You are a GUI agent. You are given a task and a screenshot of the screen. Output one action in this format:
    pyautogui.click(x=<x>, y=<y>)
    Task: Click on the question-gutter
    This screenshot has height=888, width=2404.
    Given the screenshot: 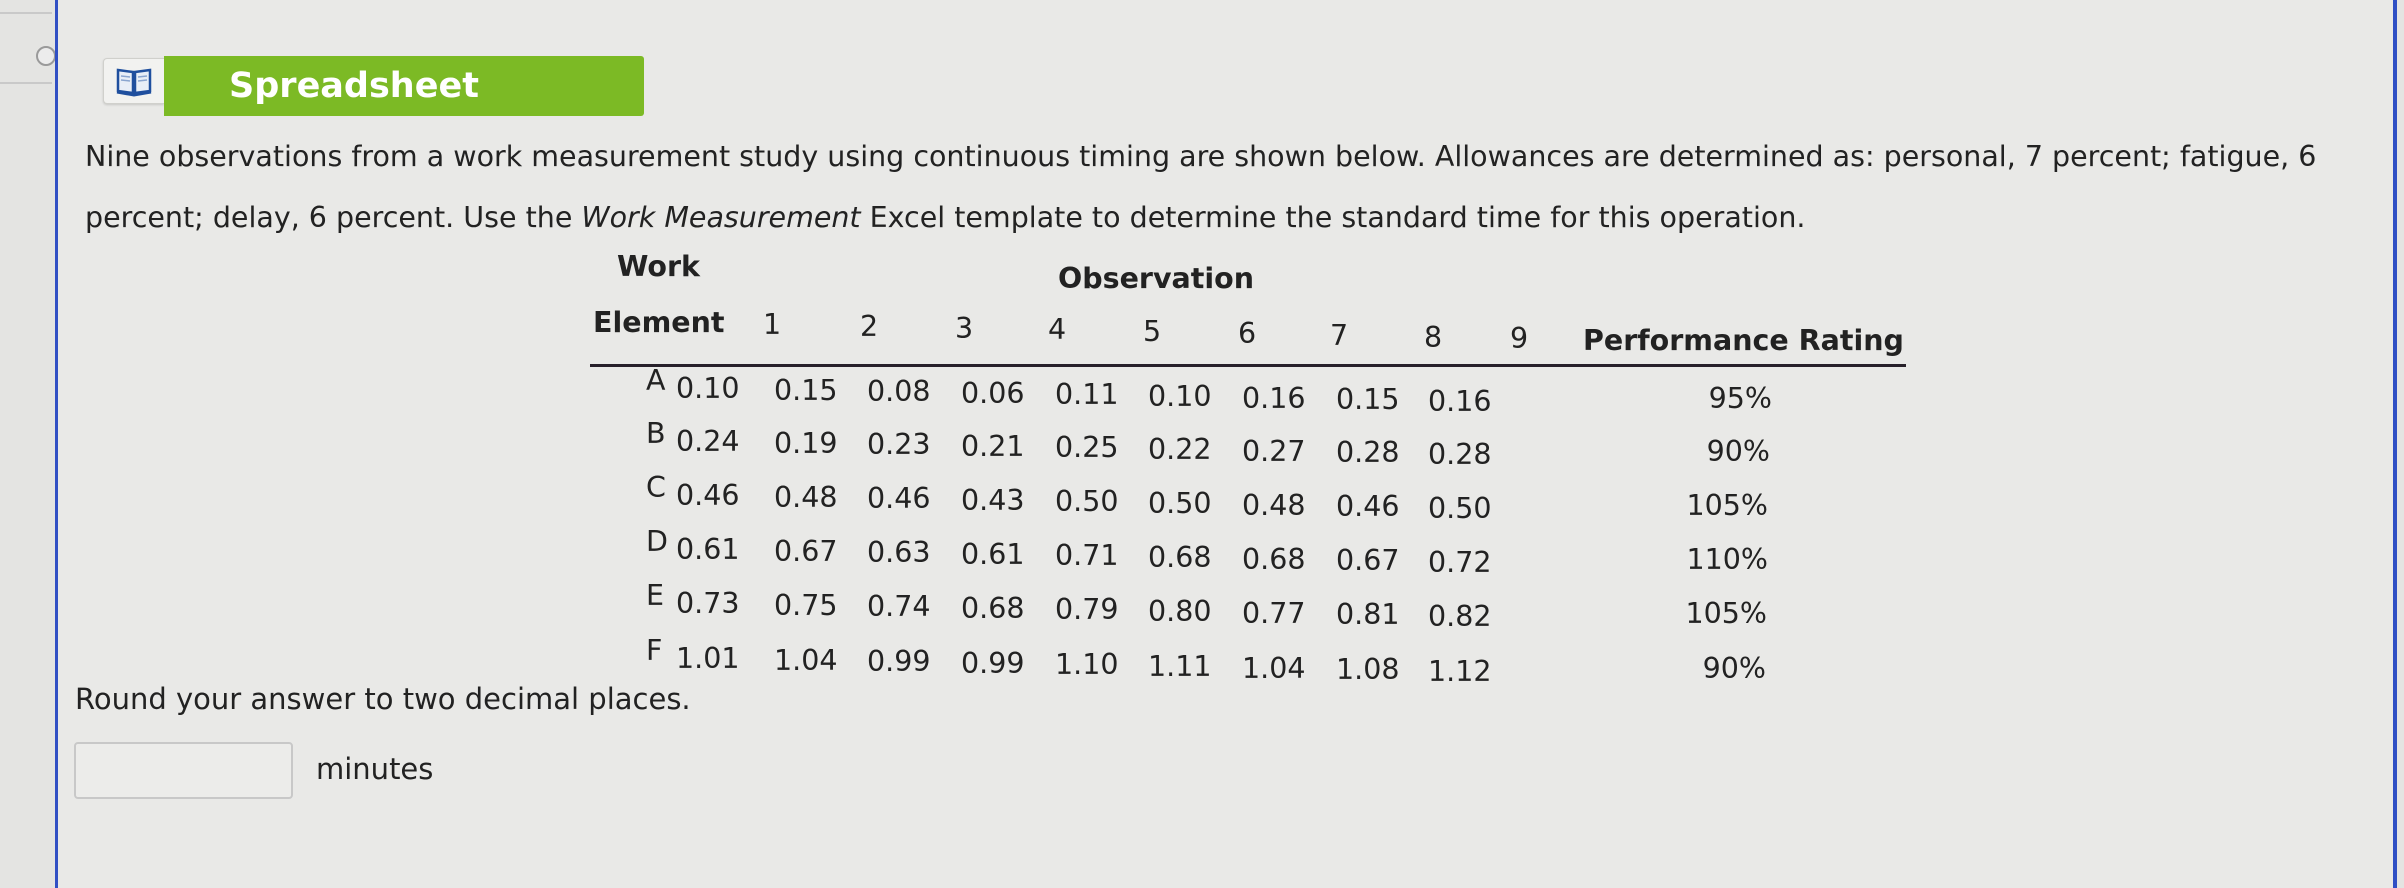 What is the action you would take?
    pyautogui.click(x=27, y=444)
    